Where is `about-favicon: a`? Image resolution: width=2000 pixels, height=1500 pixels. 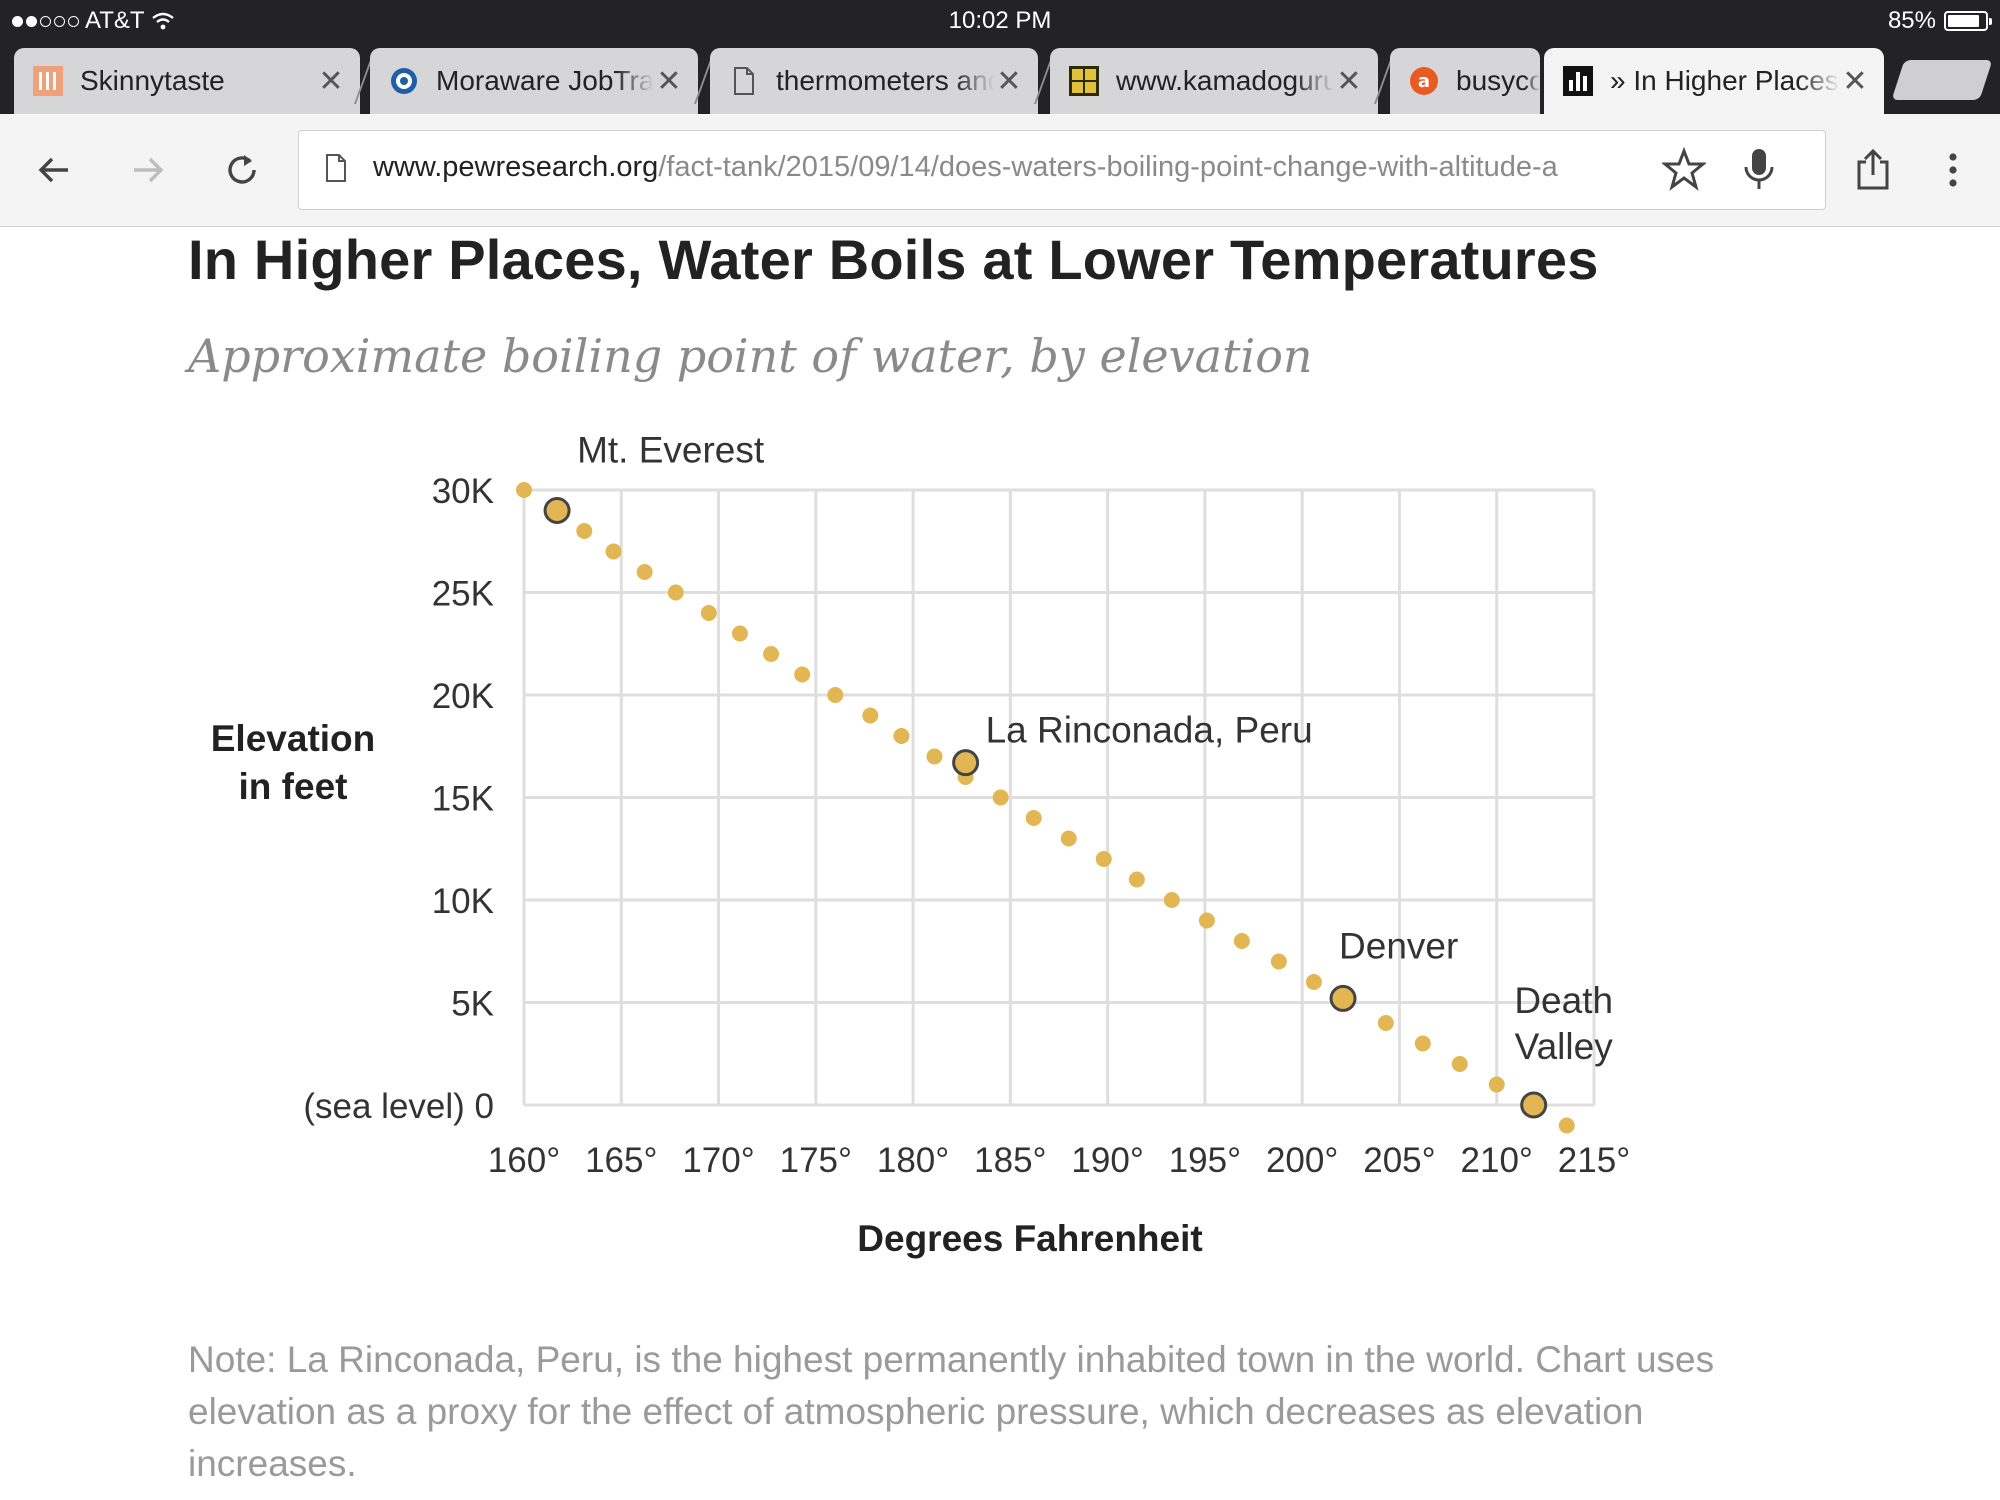 about-favicon: a is located at coordinates (1424, 81).